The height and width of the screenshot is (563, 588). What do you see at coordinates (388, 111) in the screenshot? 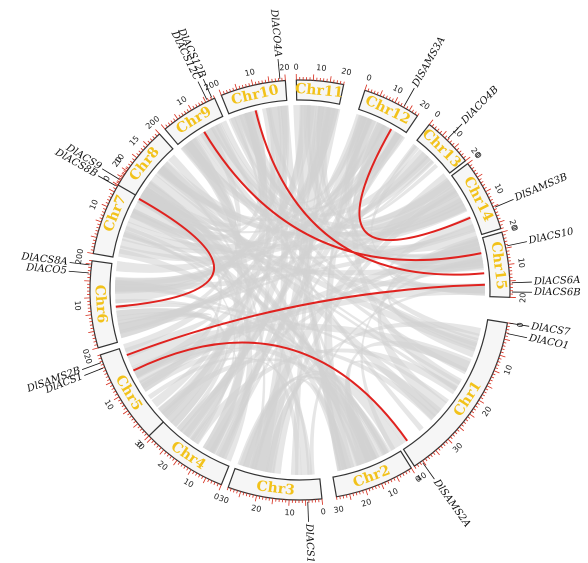
I see `chromosome-block-chr12` at bounding box center [388, 111].